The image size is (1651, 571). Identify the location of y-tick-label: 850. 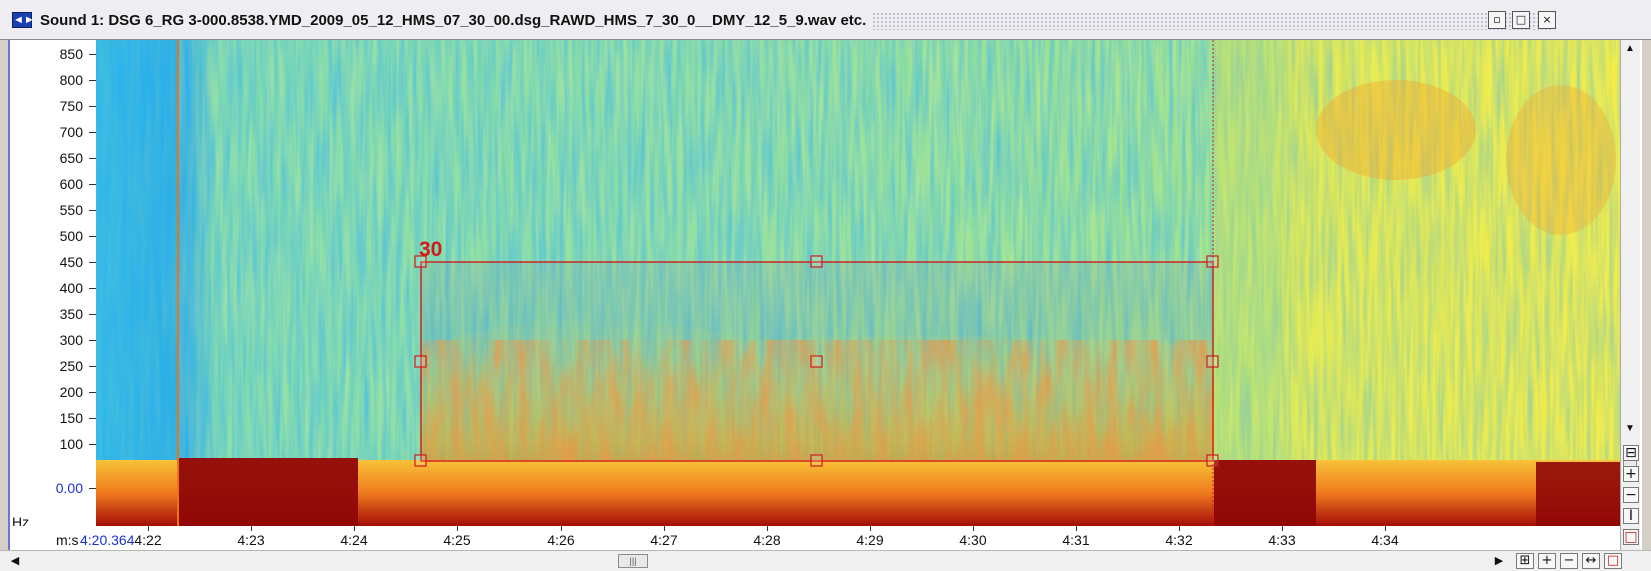
(71, 54).